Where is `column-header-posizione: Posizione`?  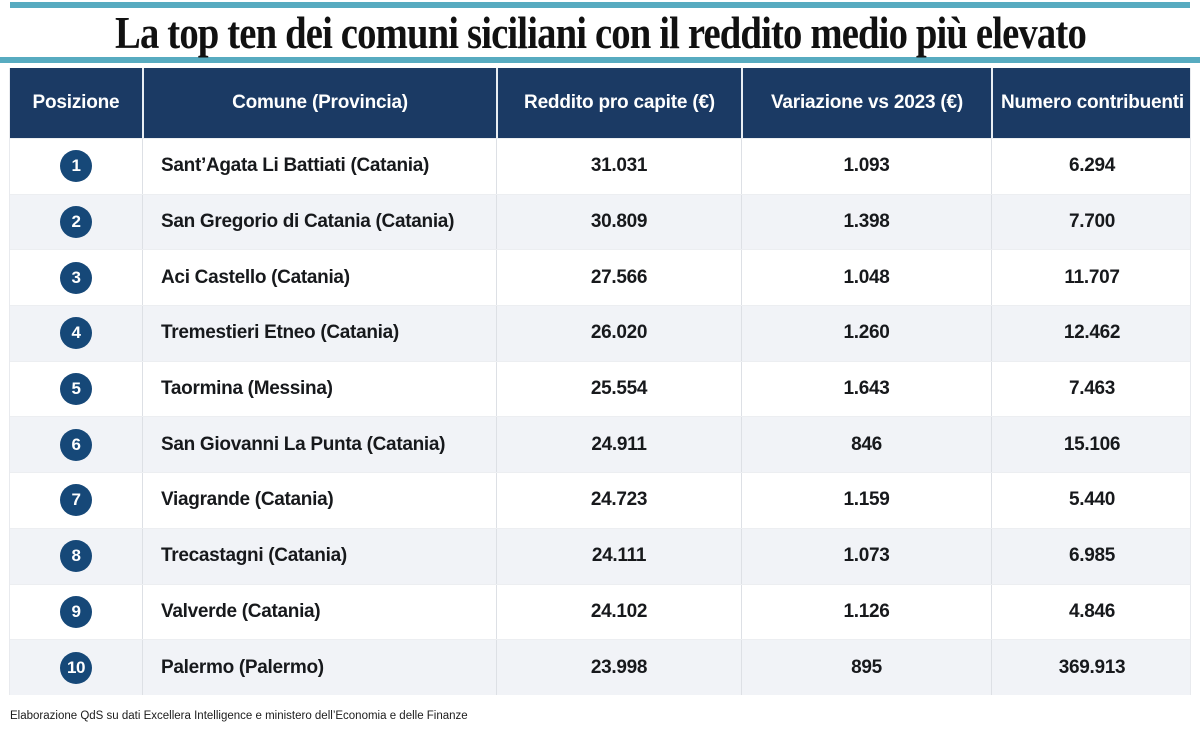 column-header-posizione: Posizione is located at coordinates (76, 102).